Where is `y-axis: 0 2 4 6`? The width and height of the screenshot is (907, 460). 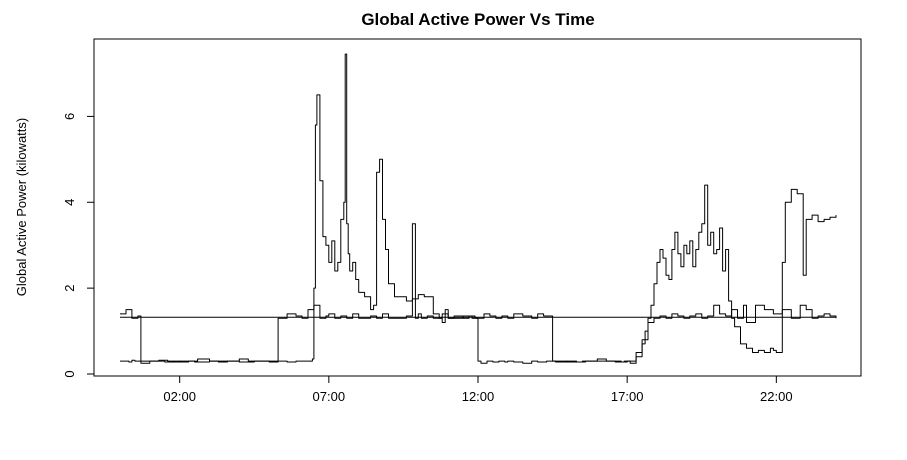 y-axis: 0 2 4 6 is located at coordinates (78, 245).